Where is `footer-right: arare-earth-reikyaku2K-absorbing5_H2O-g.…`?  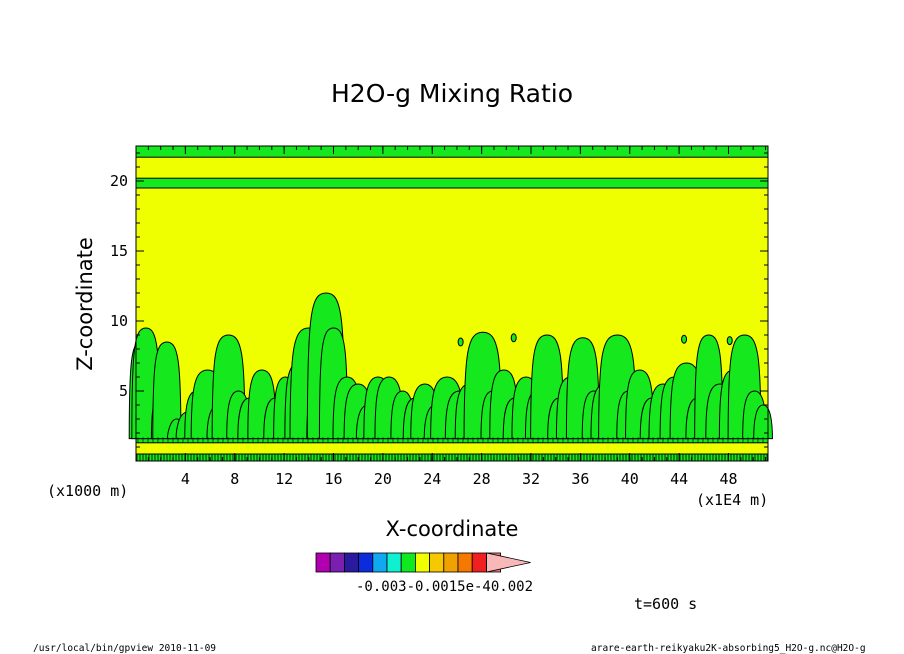 footer-right: arare-earth-reikyaku2K-absorbing5_H2O-g.… is located at coordinates (728, 648).